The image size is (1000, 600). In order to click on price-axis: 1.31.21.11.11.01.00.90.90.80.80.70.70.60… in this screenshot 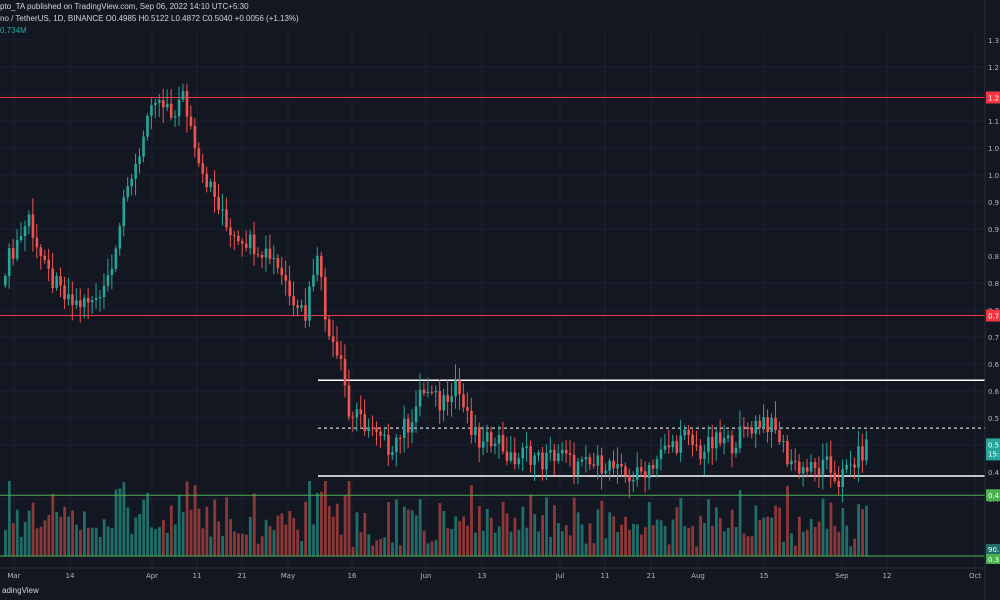, I will do `click(992, 300)`.